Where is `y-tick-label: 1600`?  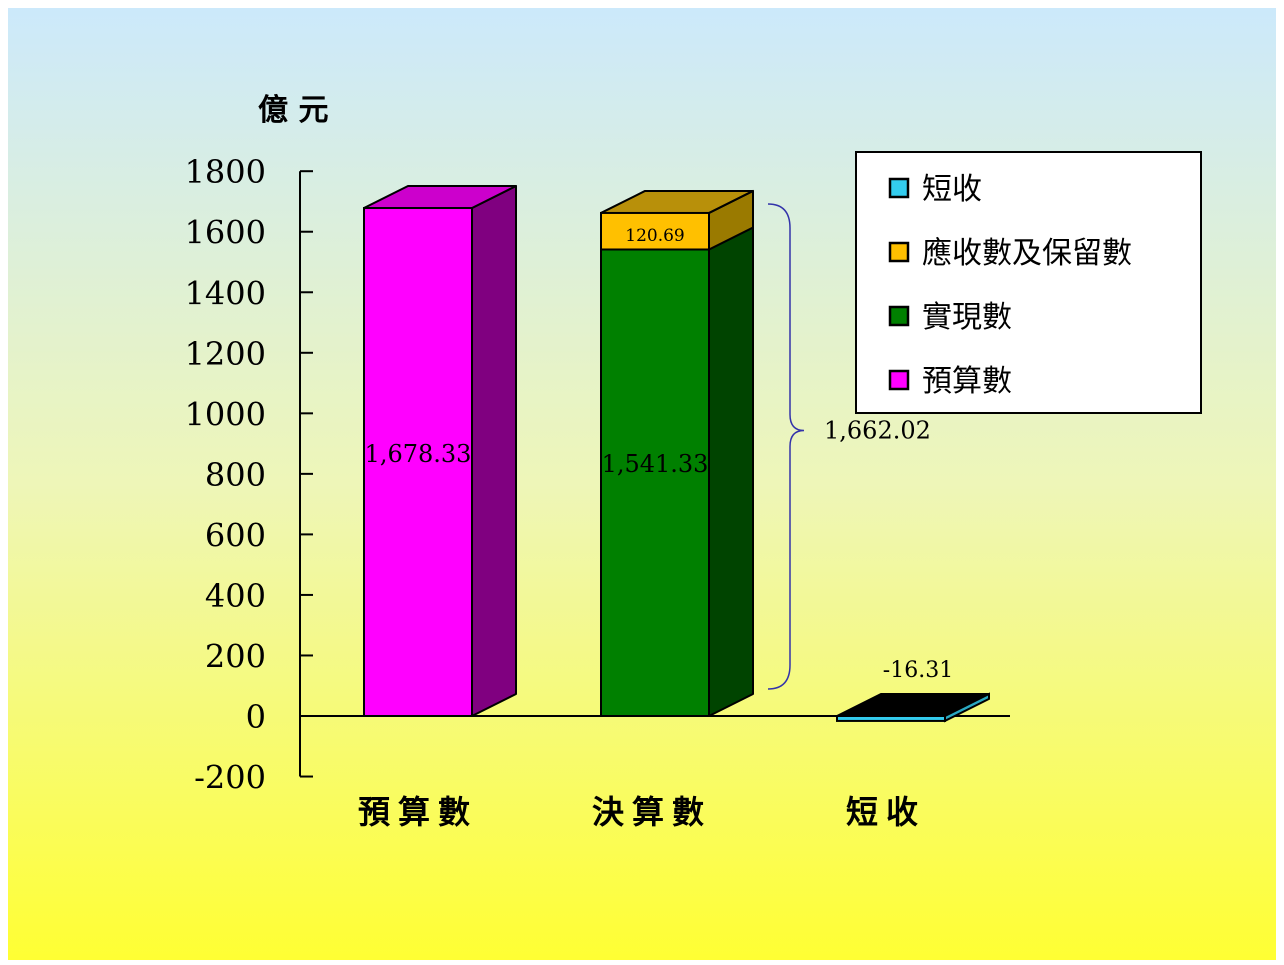
y-tick-label: 1600 is located at coordinates (225, 233).